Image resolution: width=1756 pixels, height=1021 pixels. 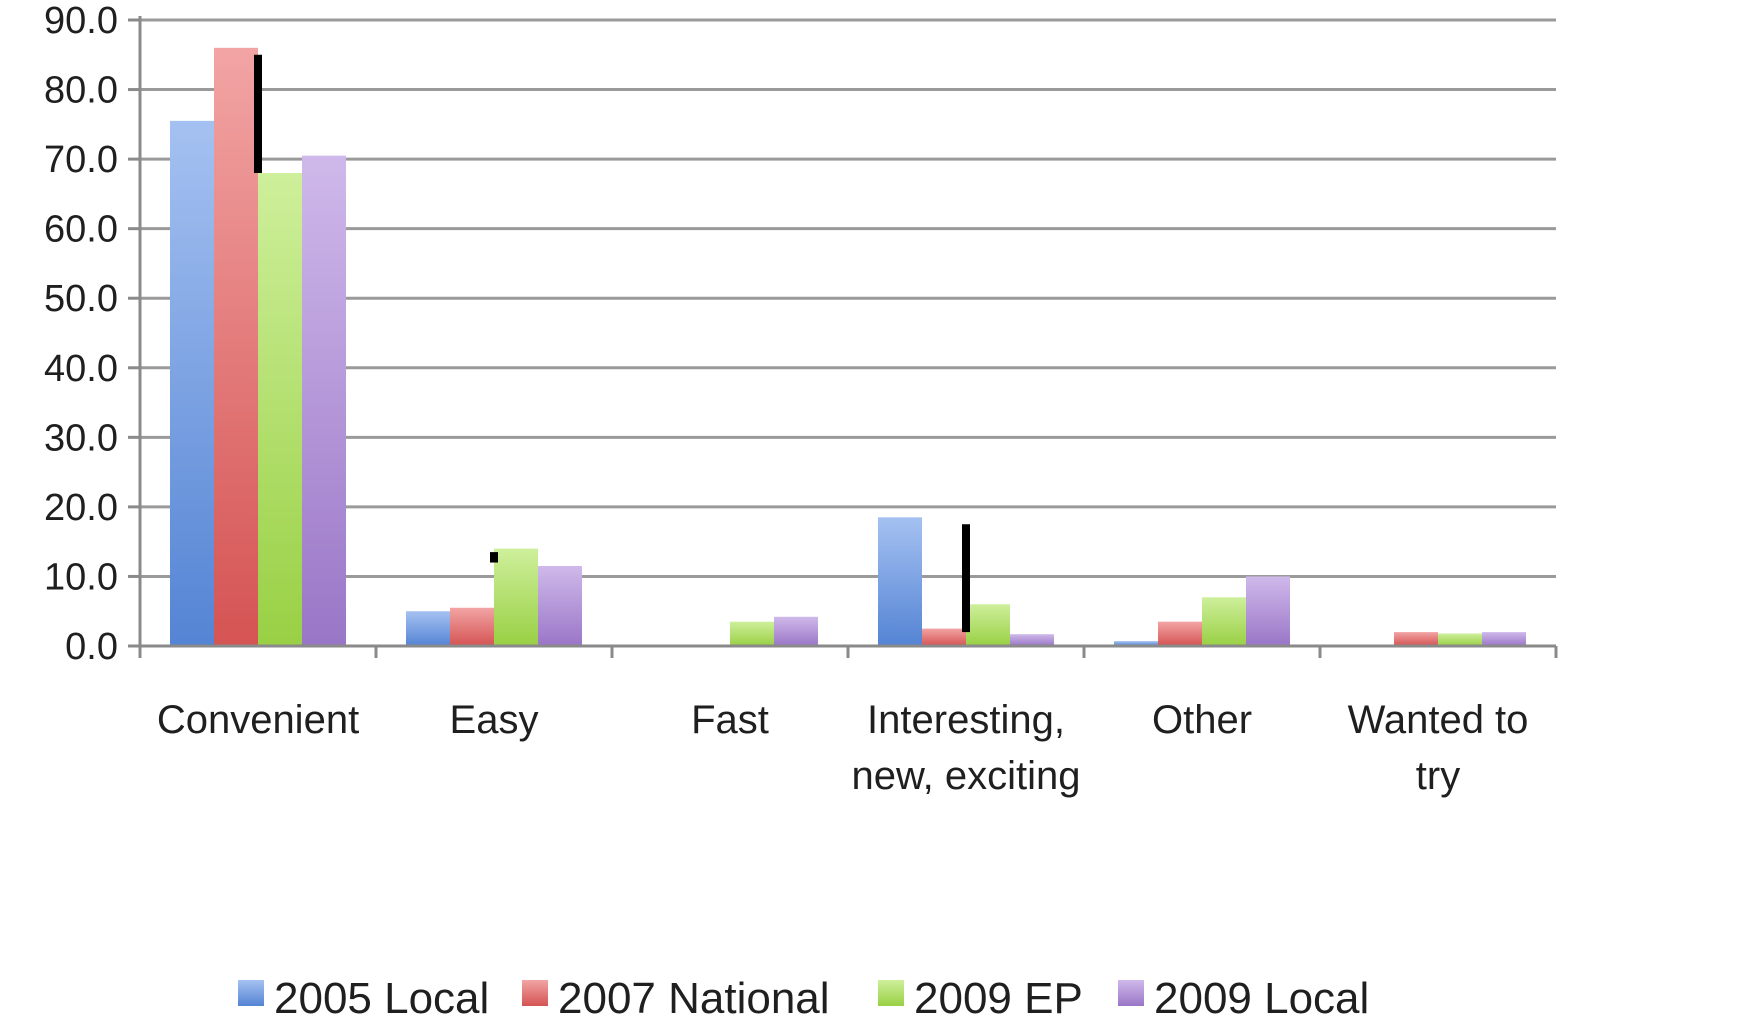 What do you see at coordinates (966, 720) in the screenshot?
I see `x-category-label: Interesting,` at bounding box center [966, 720].